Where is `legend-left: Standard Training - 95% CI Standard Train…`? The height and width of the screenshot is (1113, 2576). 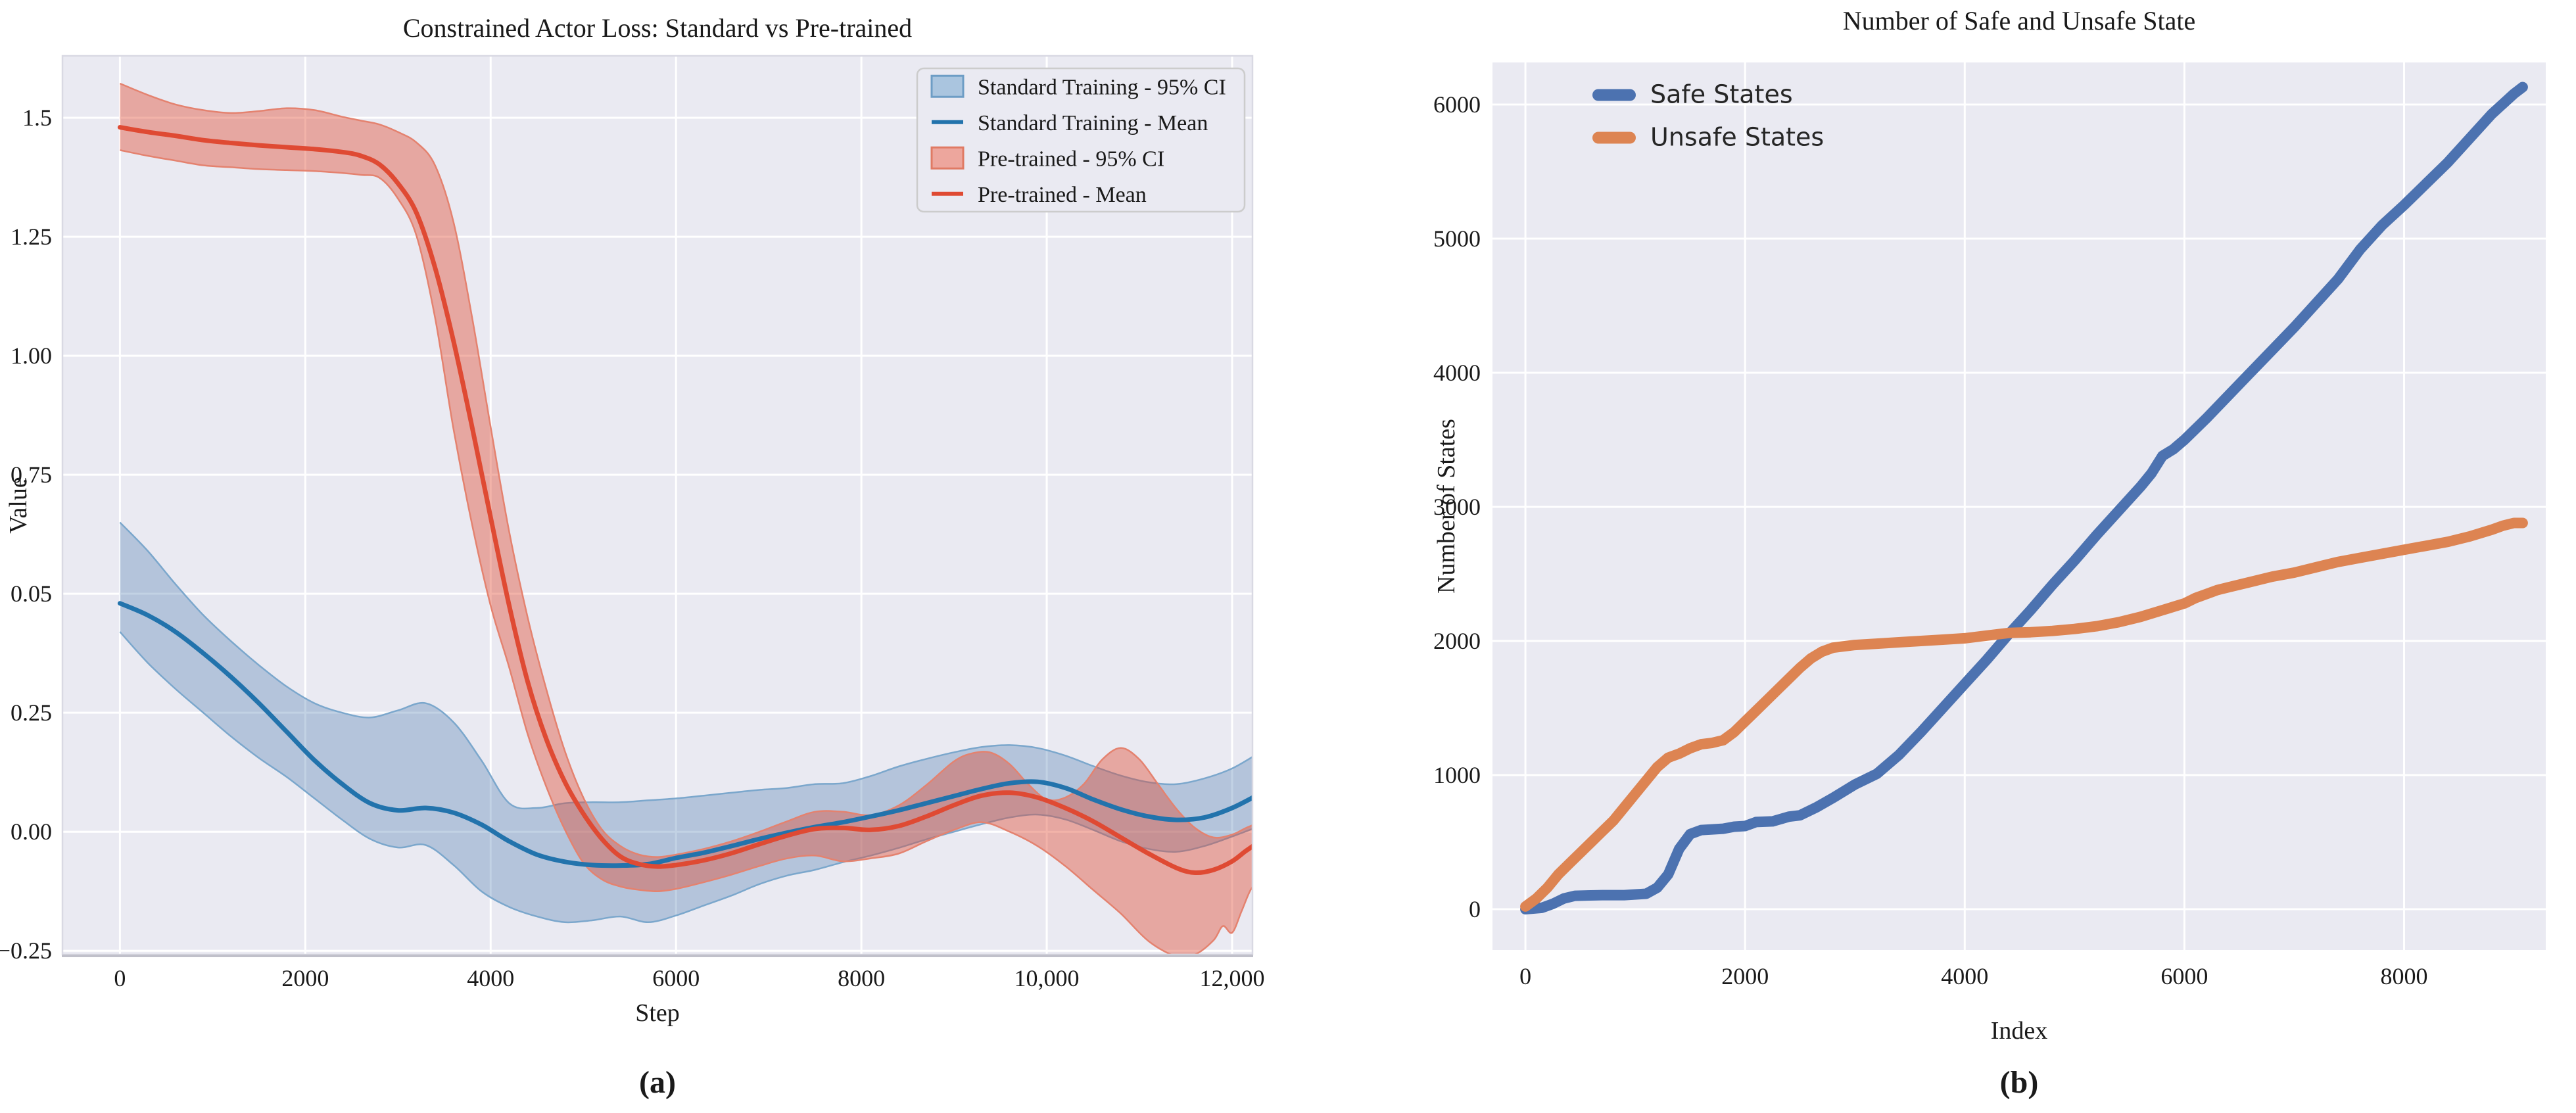
legend-left: Standard Training - 95% CI Standard Train… is located at coordinates (1081, 140).